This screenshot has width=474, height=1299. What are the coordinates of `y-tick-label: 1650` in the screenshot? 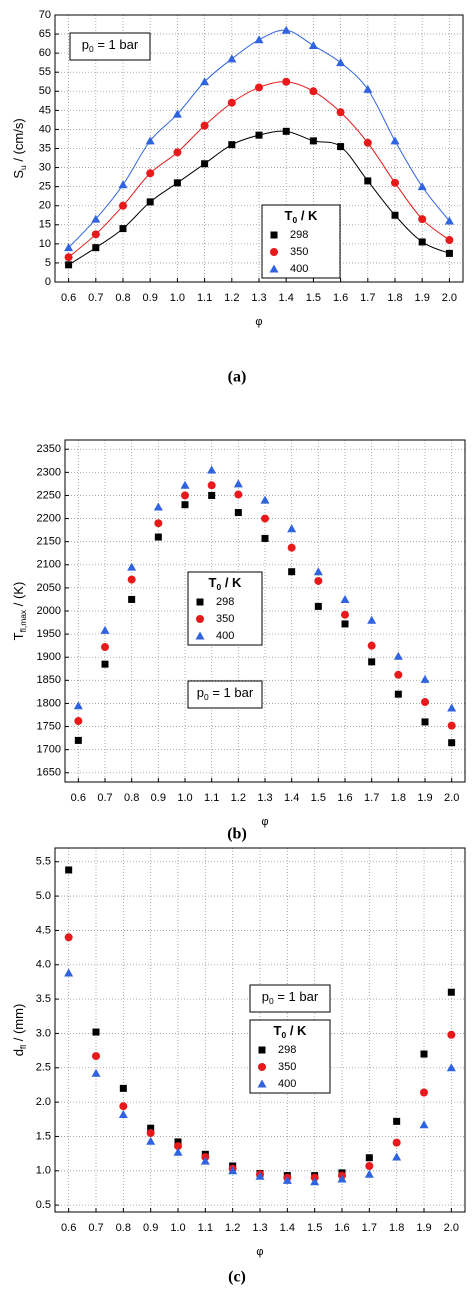 It's located at (49, 773).